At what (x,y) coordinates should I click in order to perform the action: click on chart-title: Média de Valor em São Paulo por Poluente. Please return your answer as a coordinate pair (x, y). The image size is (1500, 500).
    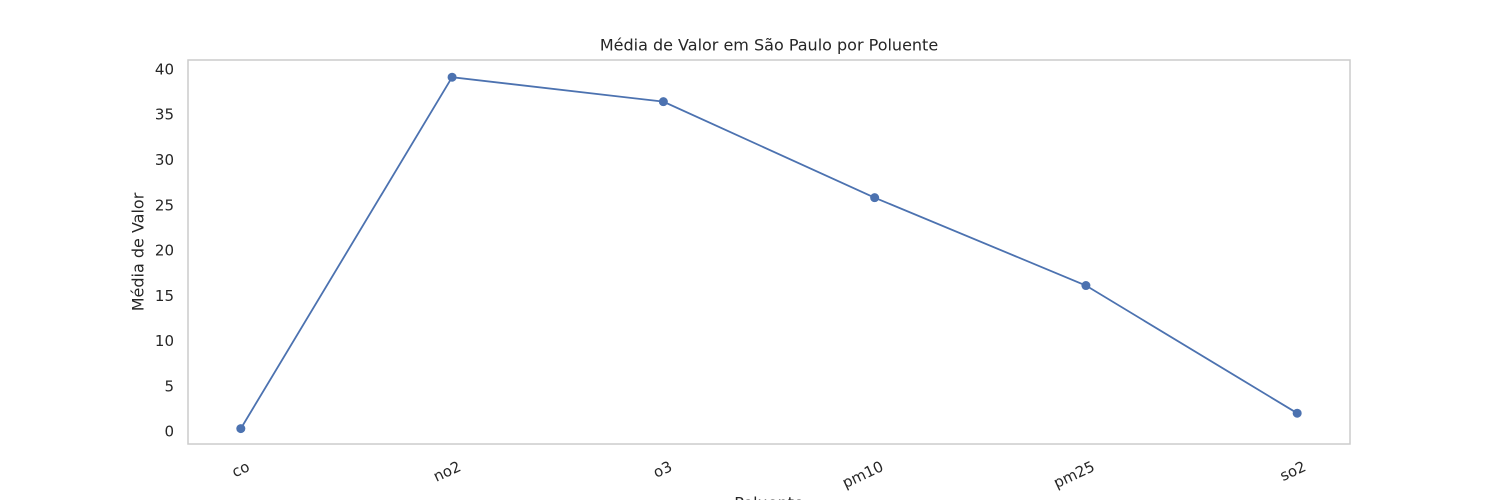
    Looking at the image, I should click on (769, 45).